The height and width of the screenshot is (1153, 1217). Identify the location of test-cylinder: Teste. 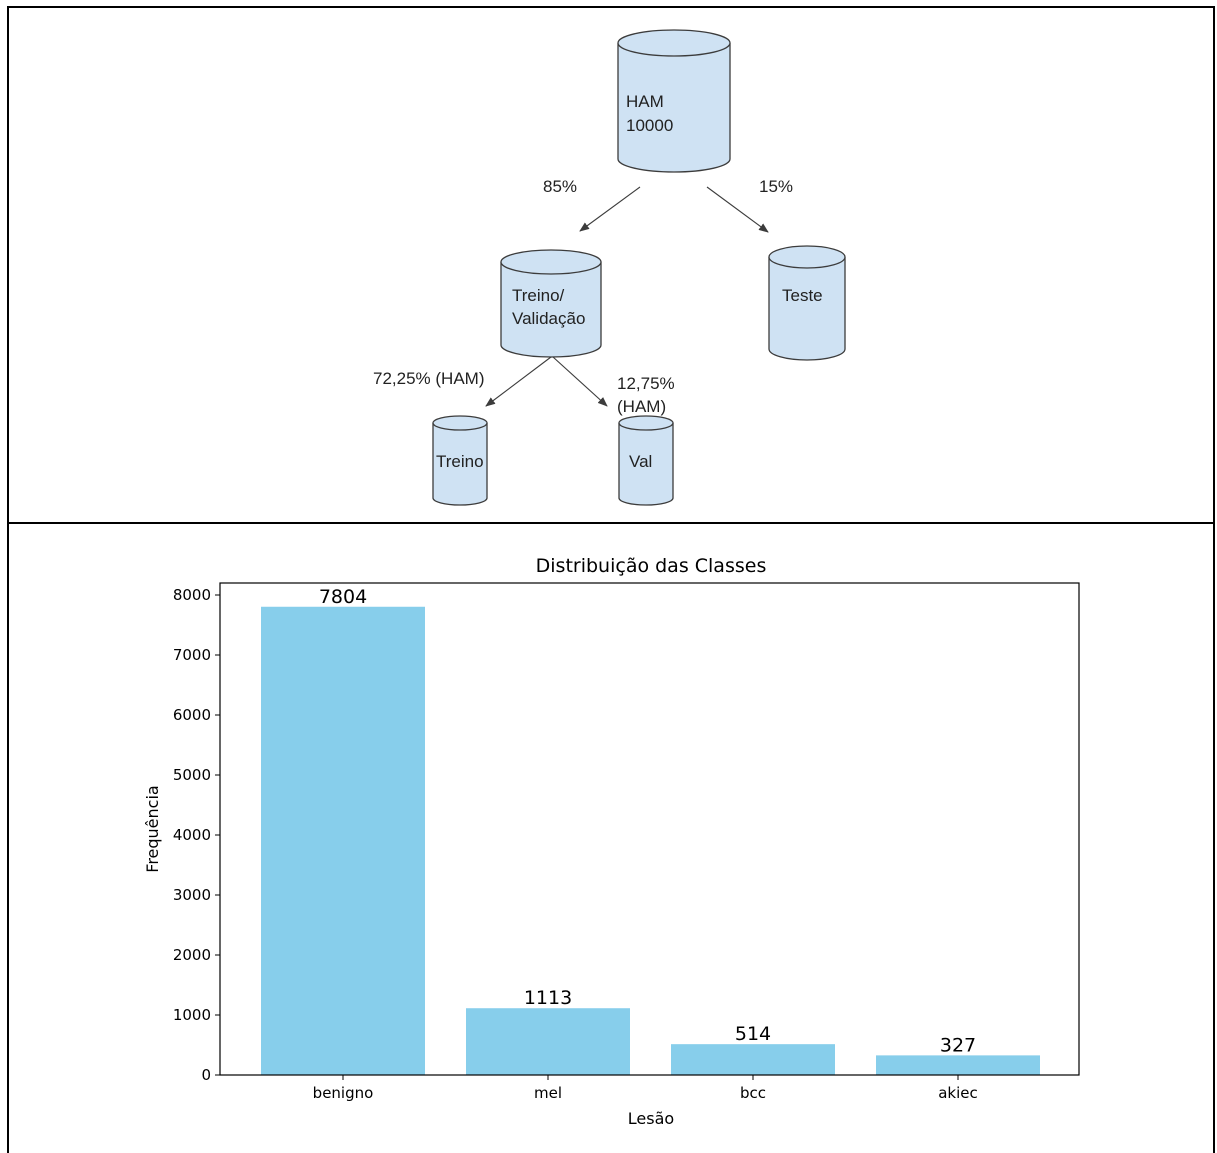
(807, 303).